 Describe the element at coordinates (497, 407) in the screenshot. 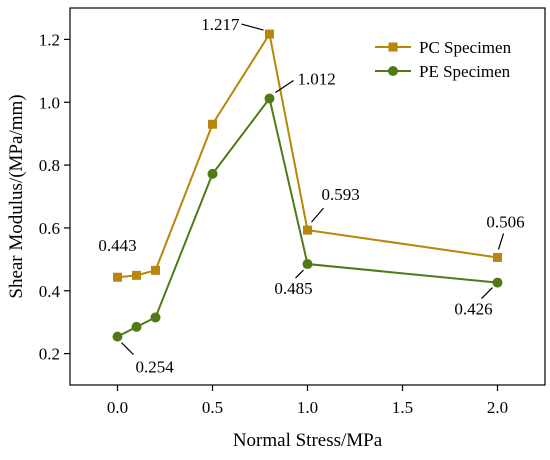

I see `x-tick-label: 2.0` at that location.